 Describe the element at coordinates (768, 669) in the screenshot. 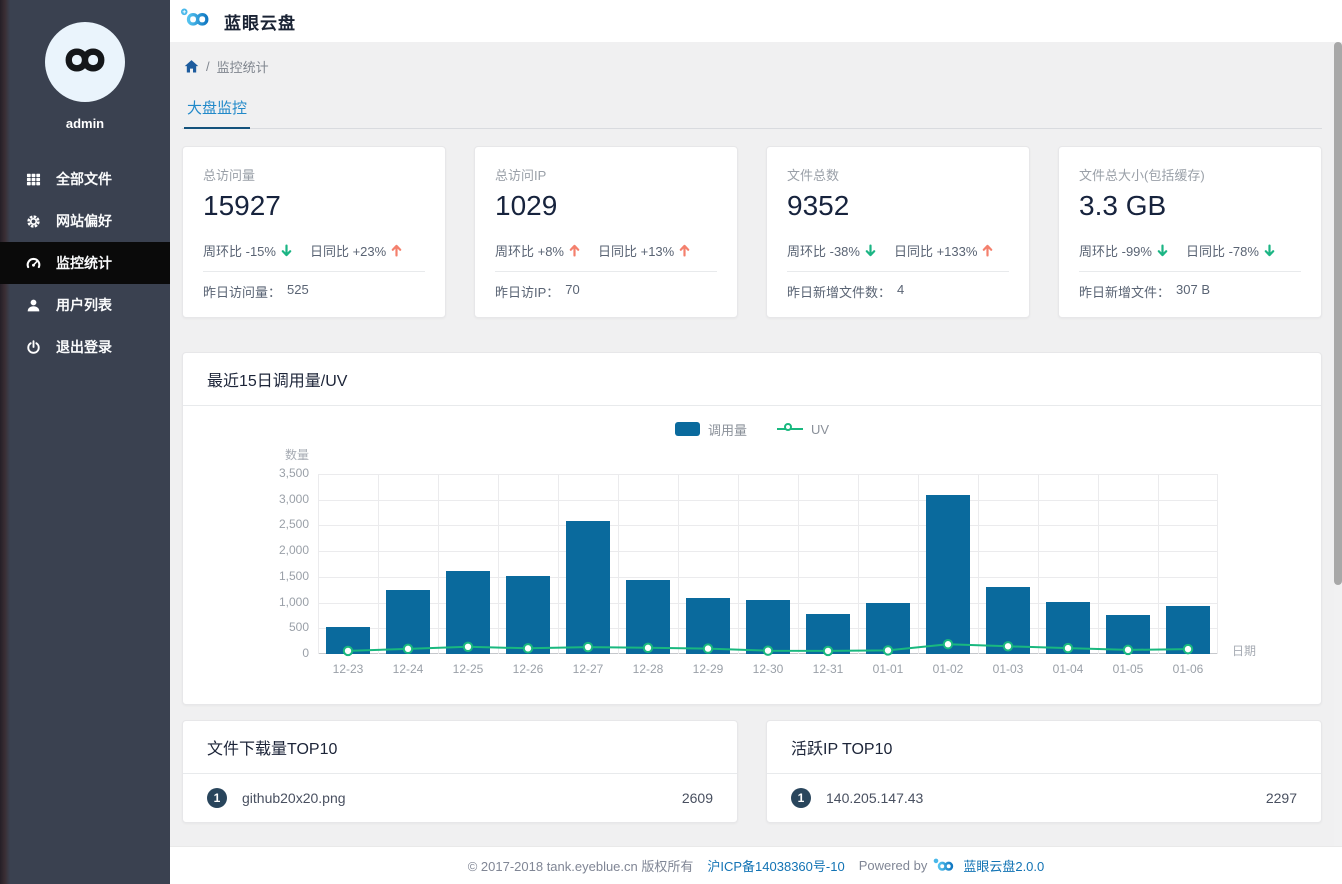

I see `x-tick-label: 12-30` at that location.